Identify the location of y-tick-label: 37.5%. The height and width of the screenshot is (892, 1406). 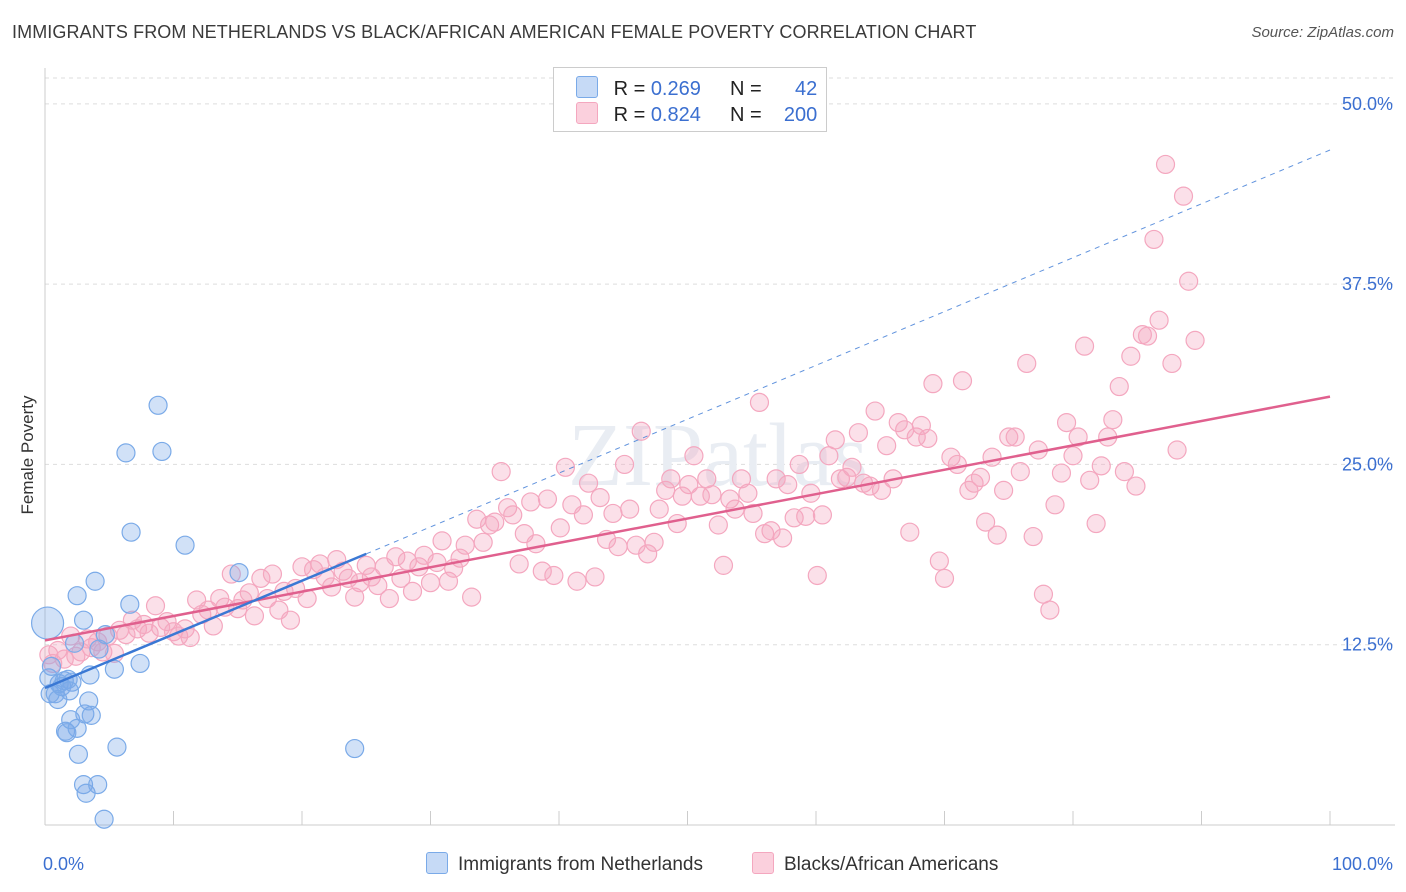
(1367, 284).